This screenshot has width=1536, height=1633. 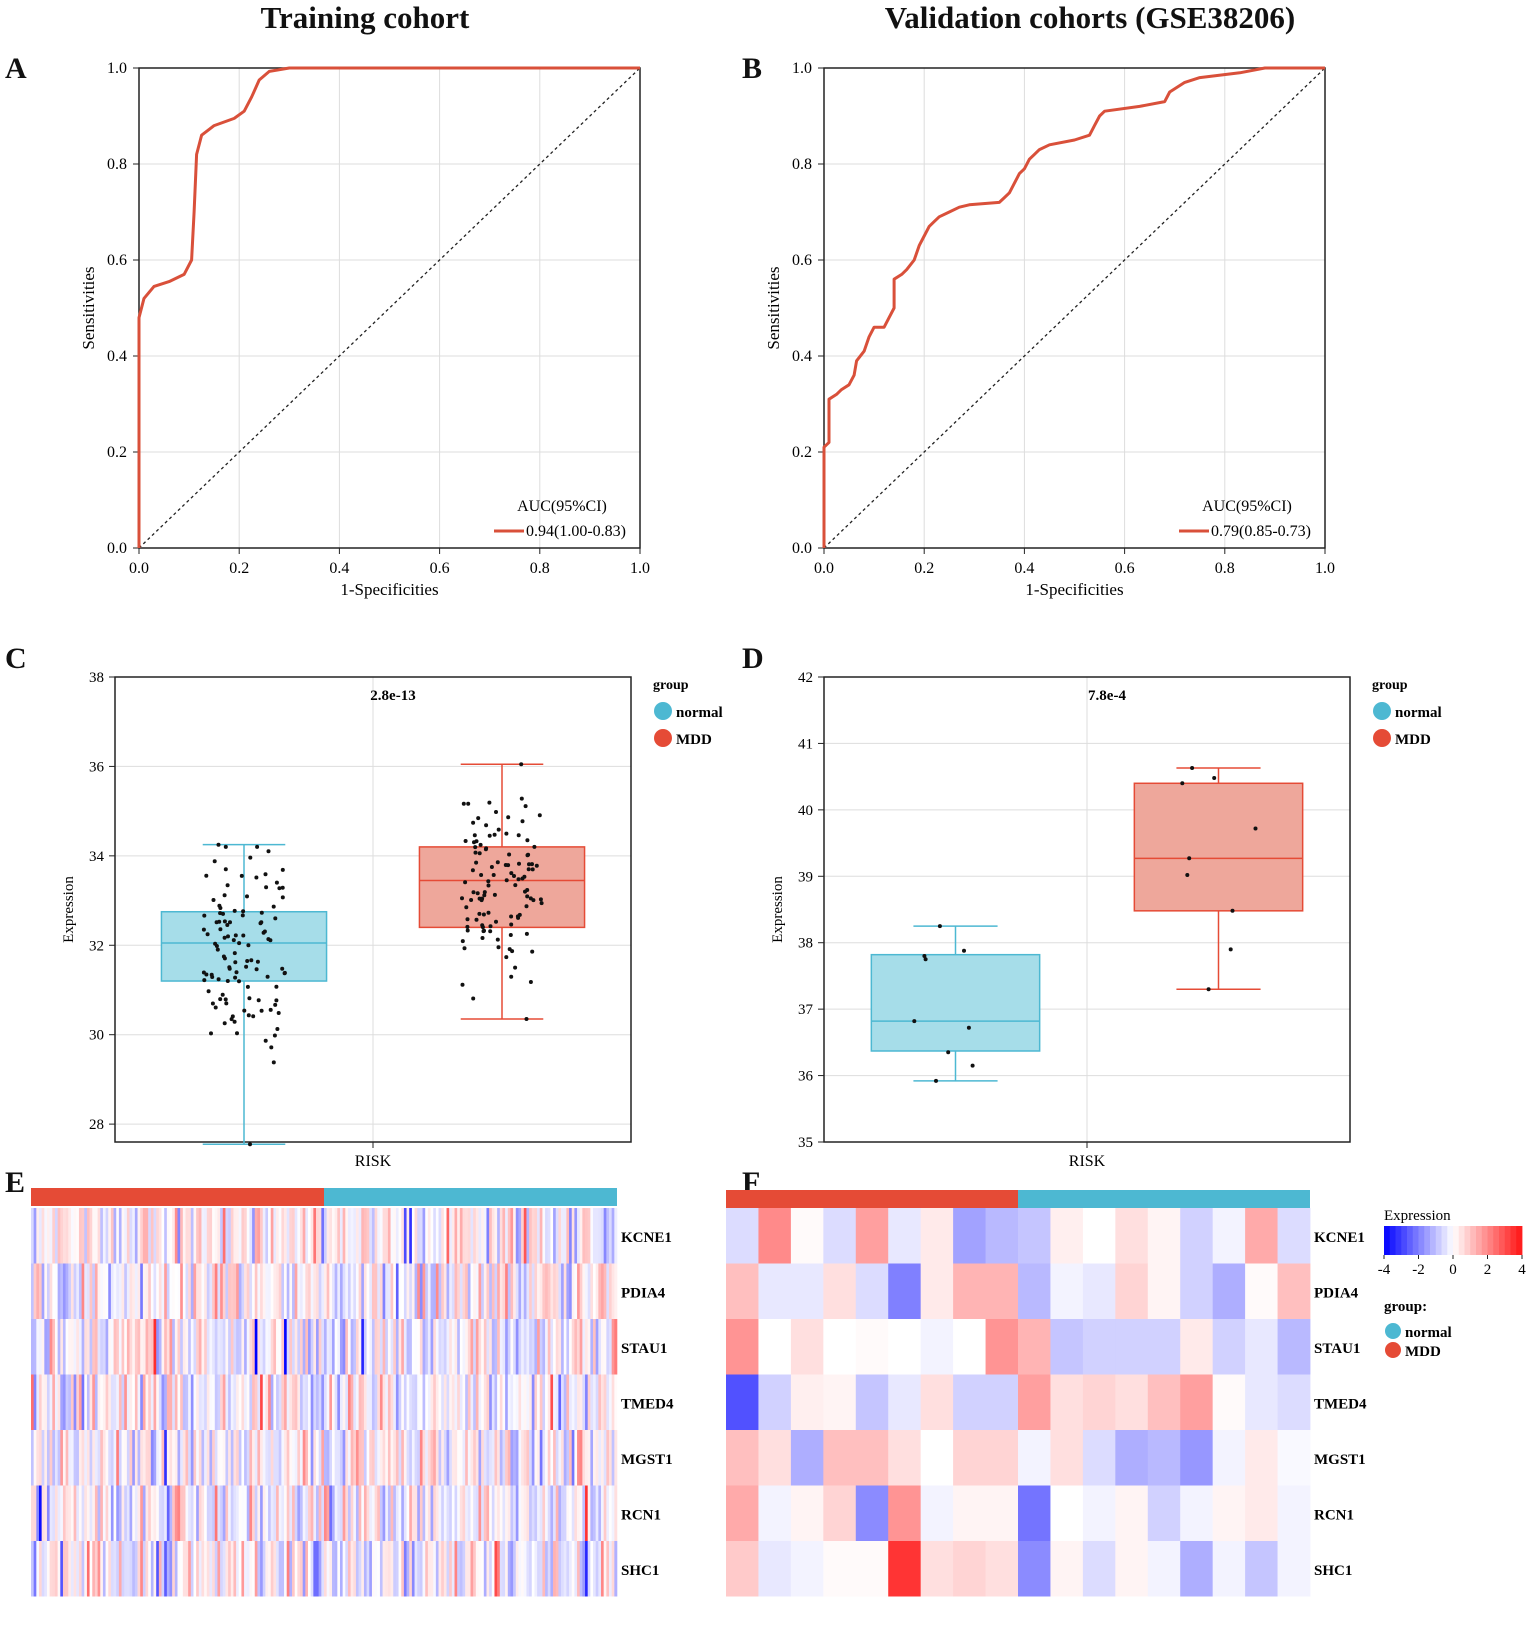 I want to click on legend-swatch-normal, so click(x=1382, y=711).